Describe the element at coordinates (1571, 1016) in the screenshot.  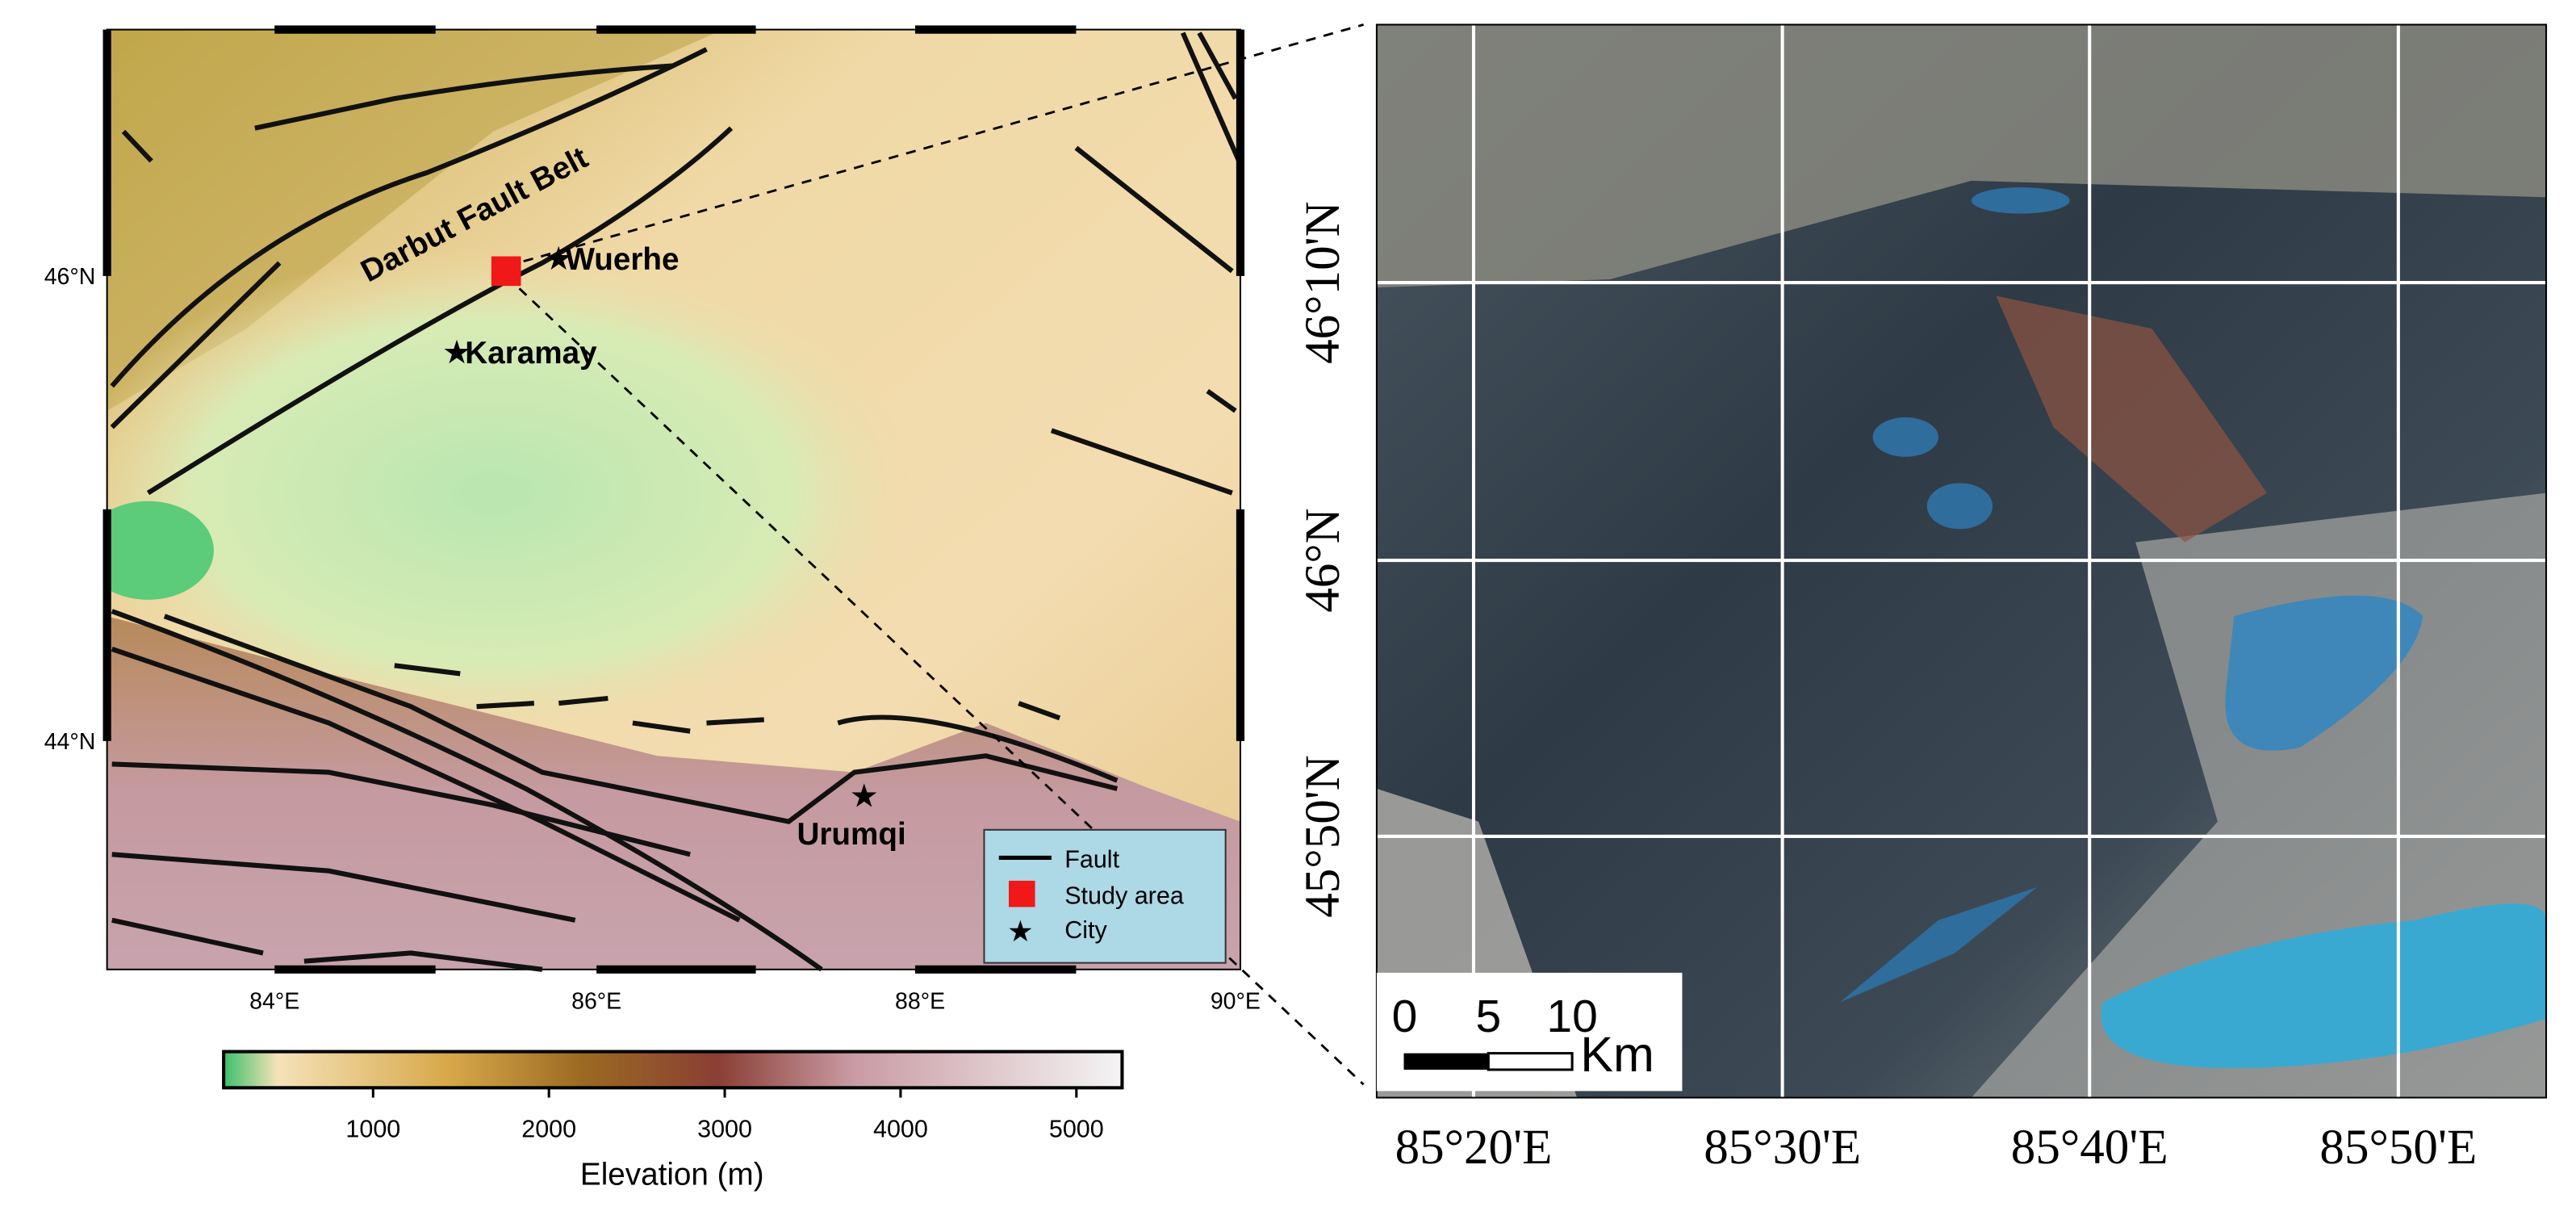
I see `scale-label: 10` at that location.